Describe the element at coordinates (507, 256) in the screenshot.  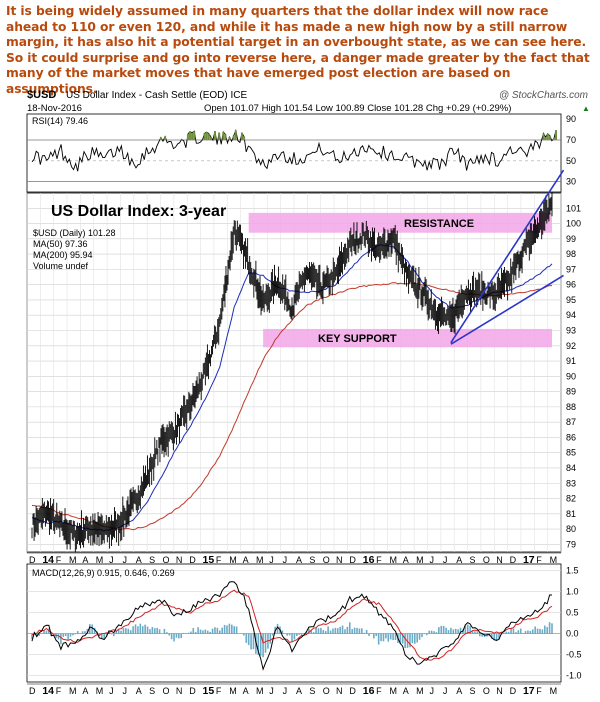
I see `upper-trendline` at that location.